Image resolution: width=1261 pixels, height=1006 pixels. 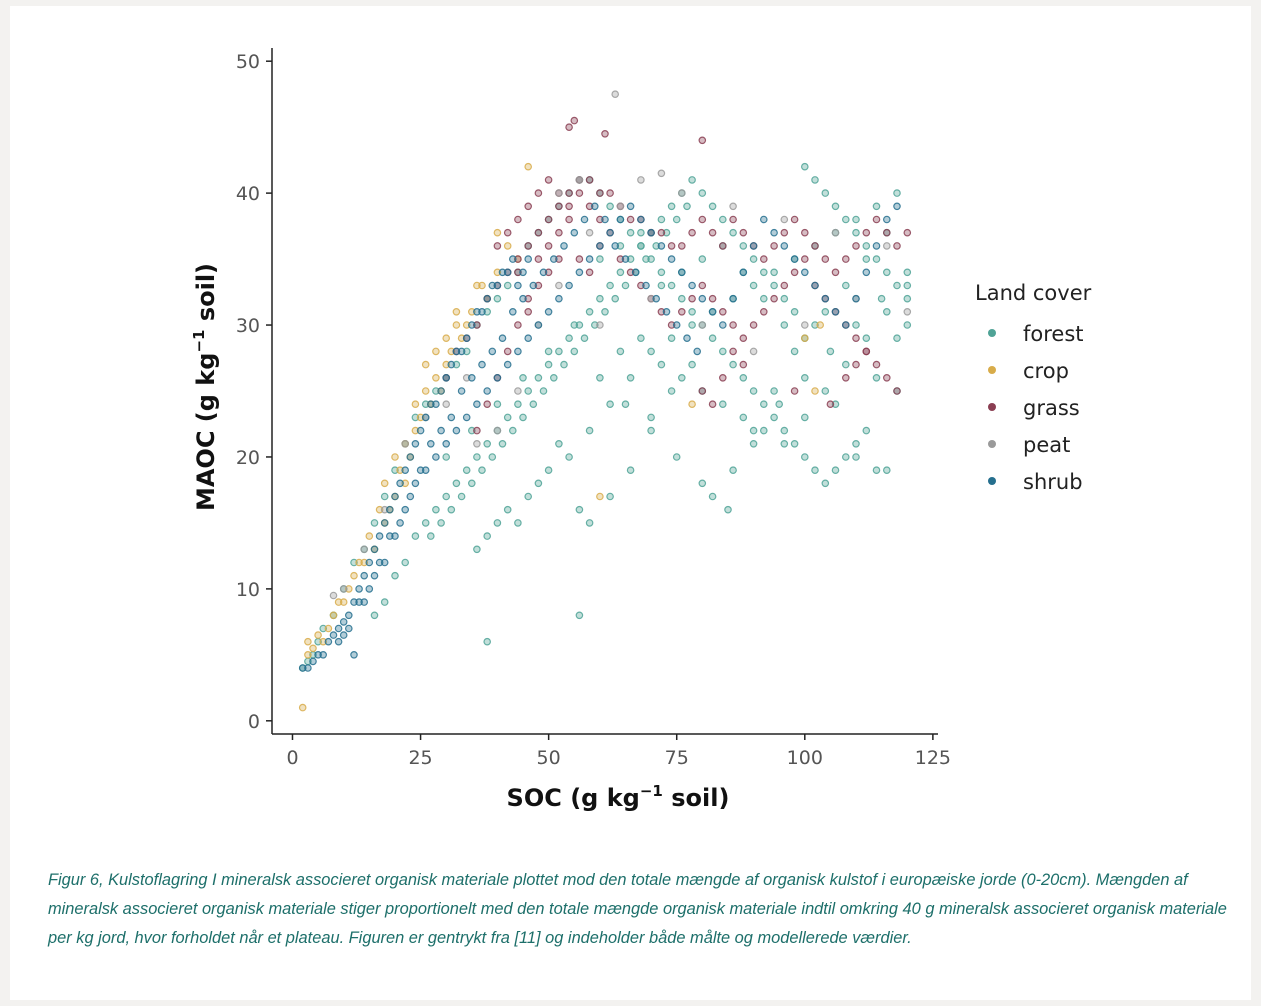 I want to click on y-tick-label: 0, so click(x=254, y=722).